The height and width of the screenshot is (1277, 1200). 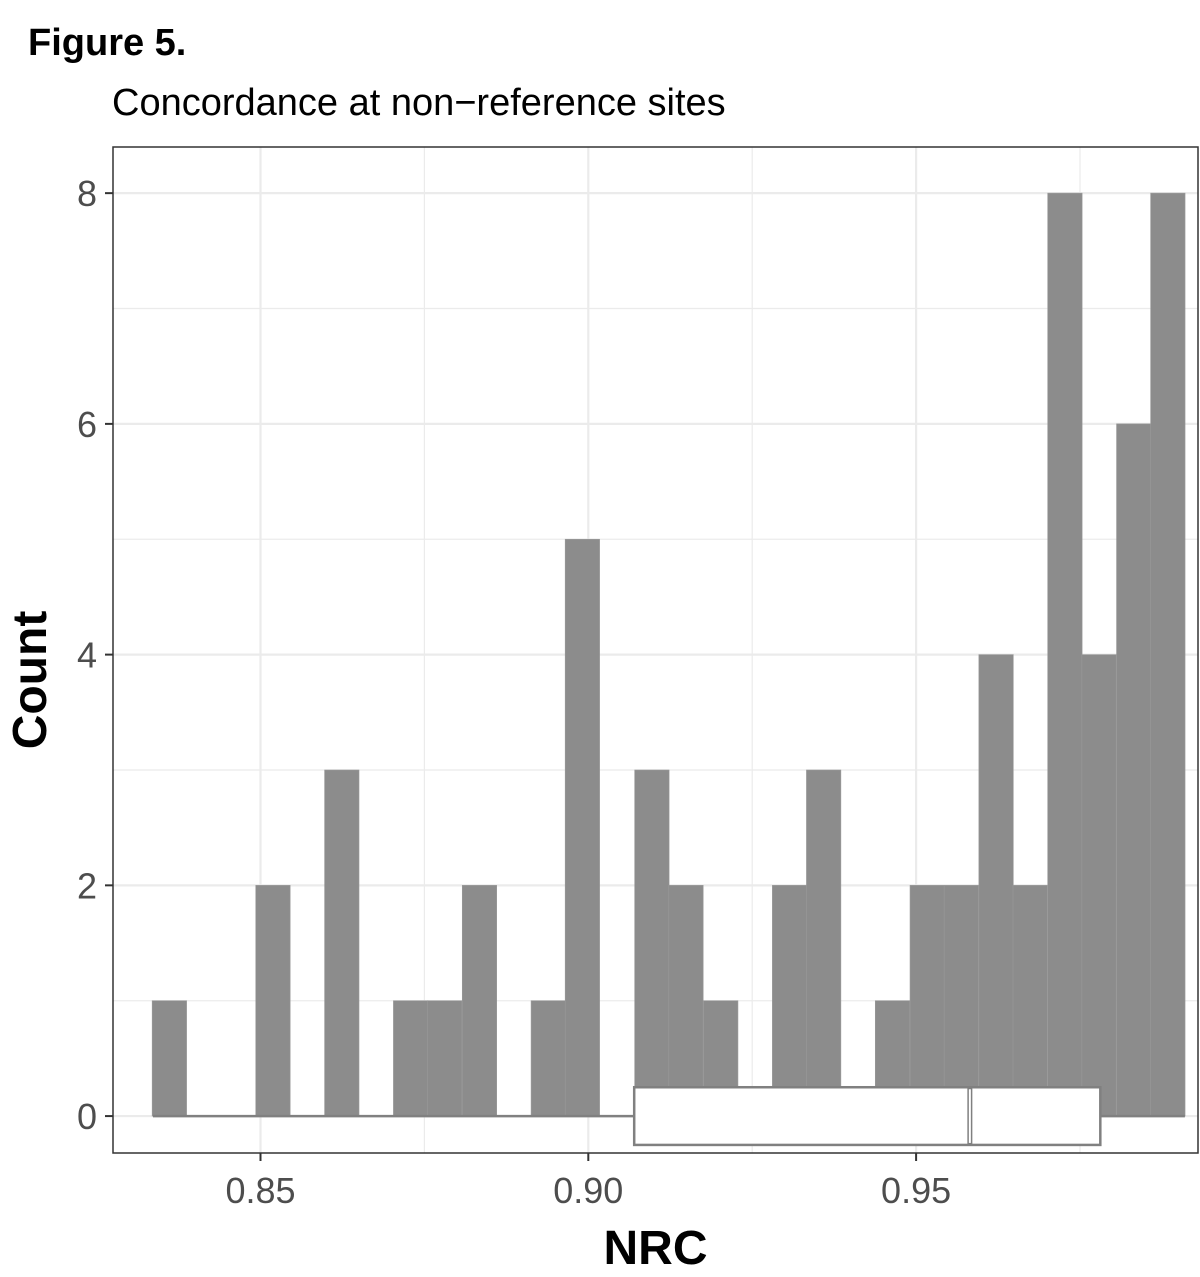 What do you see at coordinates (588, 1190) in the screenshot?
I see `x-tick-label: 0.90` at bounding box center [588, 1190].